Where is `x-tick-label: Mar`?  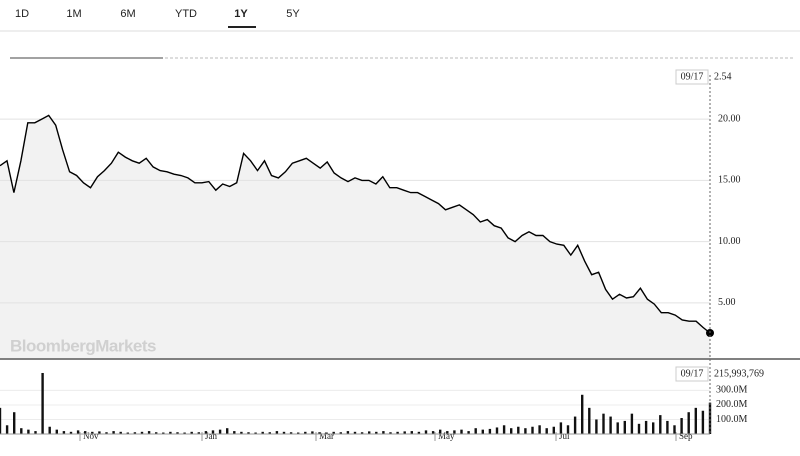 x-tick-label: Mar is located at coordinates (326, 436).